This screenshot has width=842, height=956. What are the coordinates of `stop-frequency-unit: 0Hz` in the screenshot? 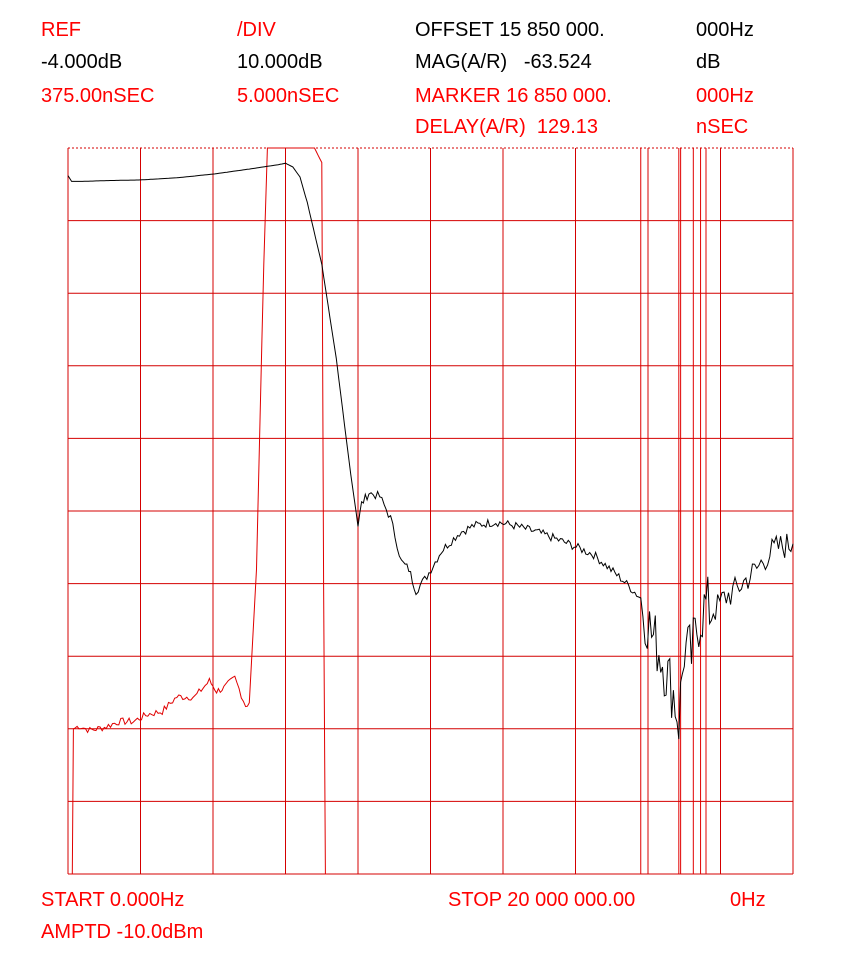 It's located at (748, 900).